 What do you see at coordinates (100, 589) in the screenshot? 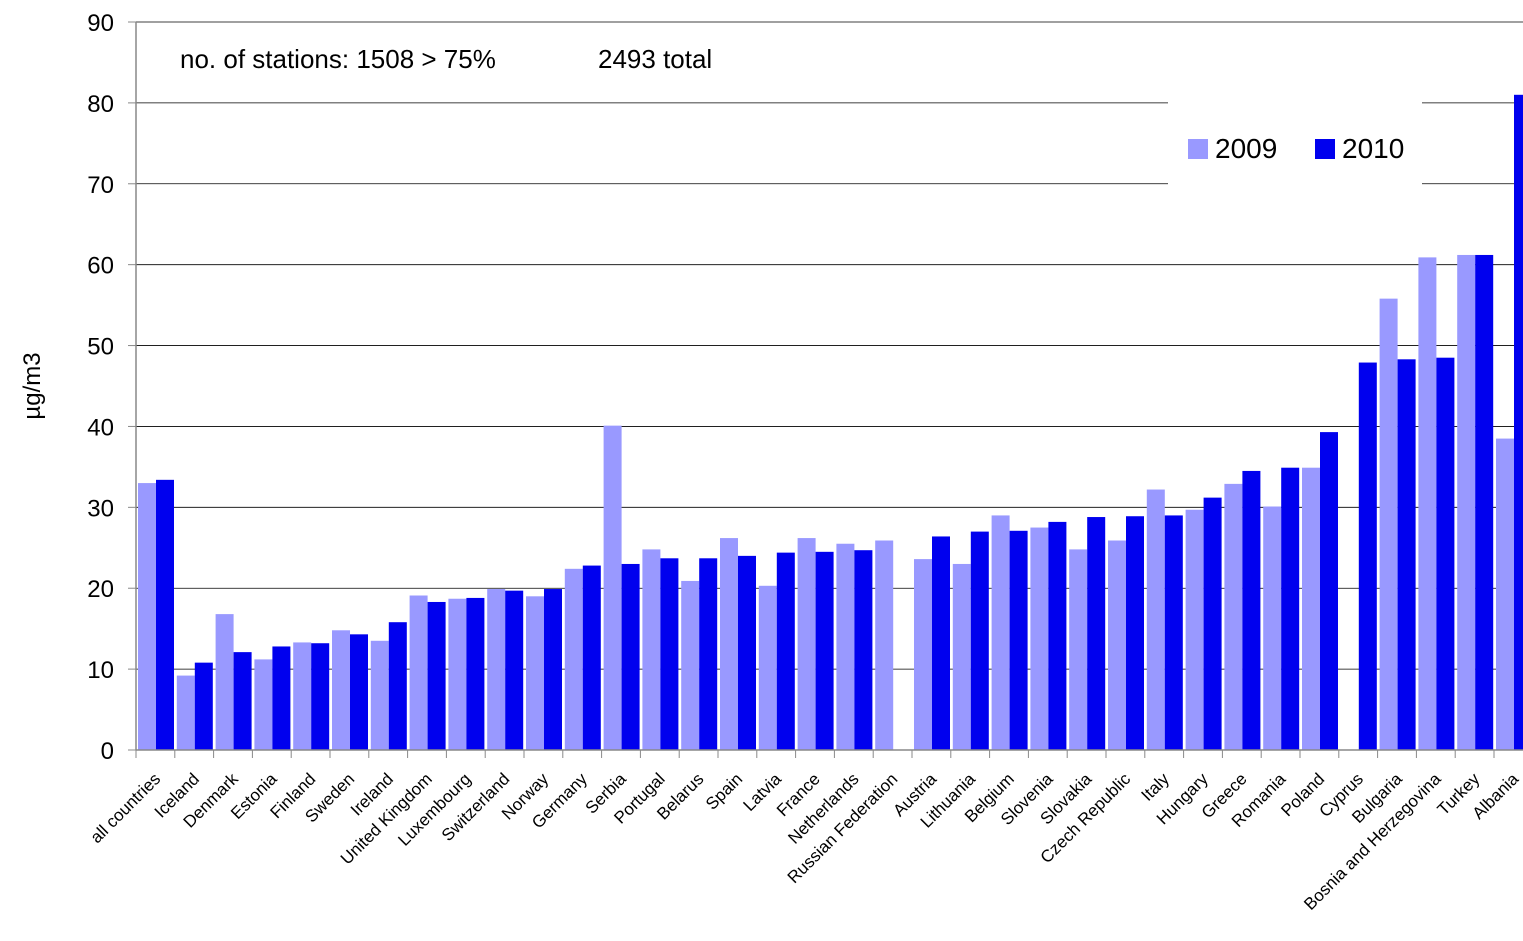
I see `y-tick-label: 20` at bounding box center [100, 589].